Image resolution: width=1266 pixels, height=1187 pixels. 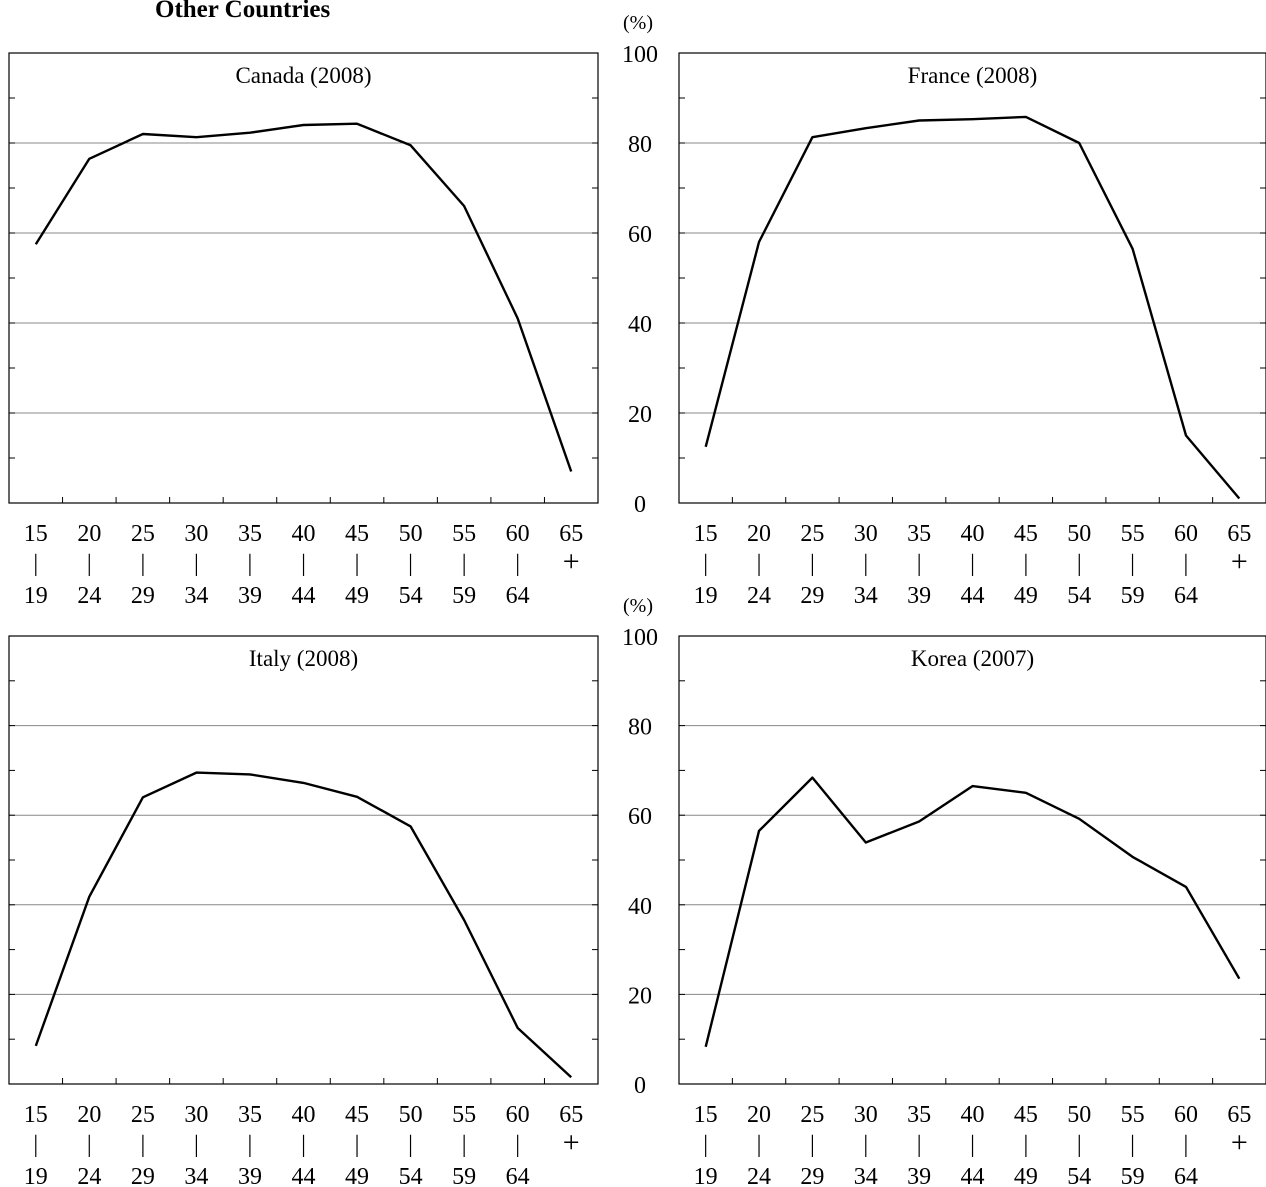 What do you see at coordinates (303, 75) in the screenshot?
I see `chart-title: Canada (2008)` at bounding box center [303, 75].